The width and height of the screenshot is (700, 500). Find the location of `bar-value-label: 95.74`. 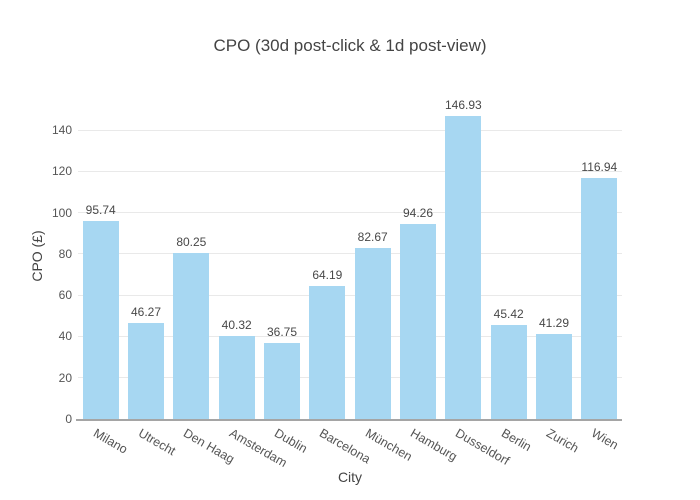

bar-value-label: 95.74 is located at coordinates (100, 210).